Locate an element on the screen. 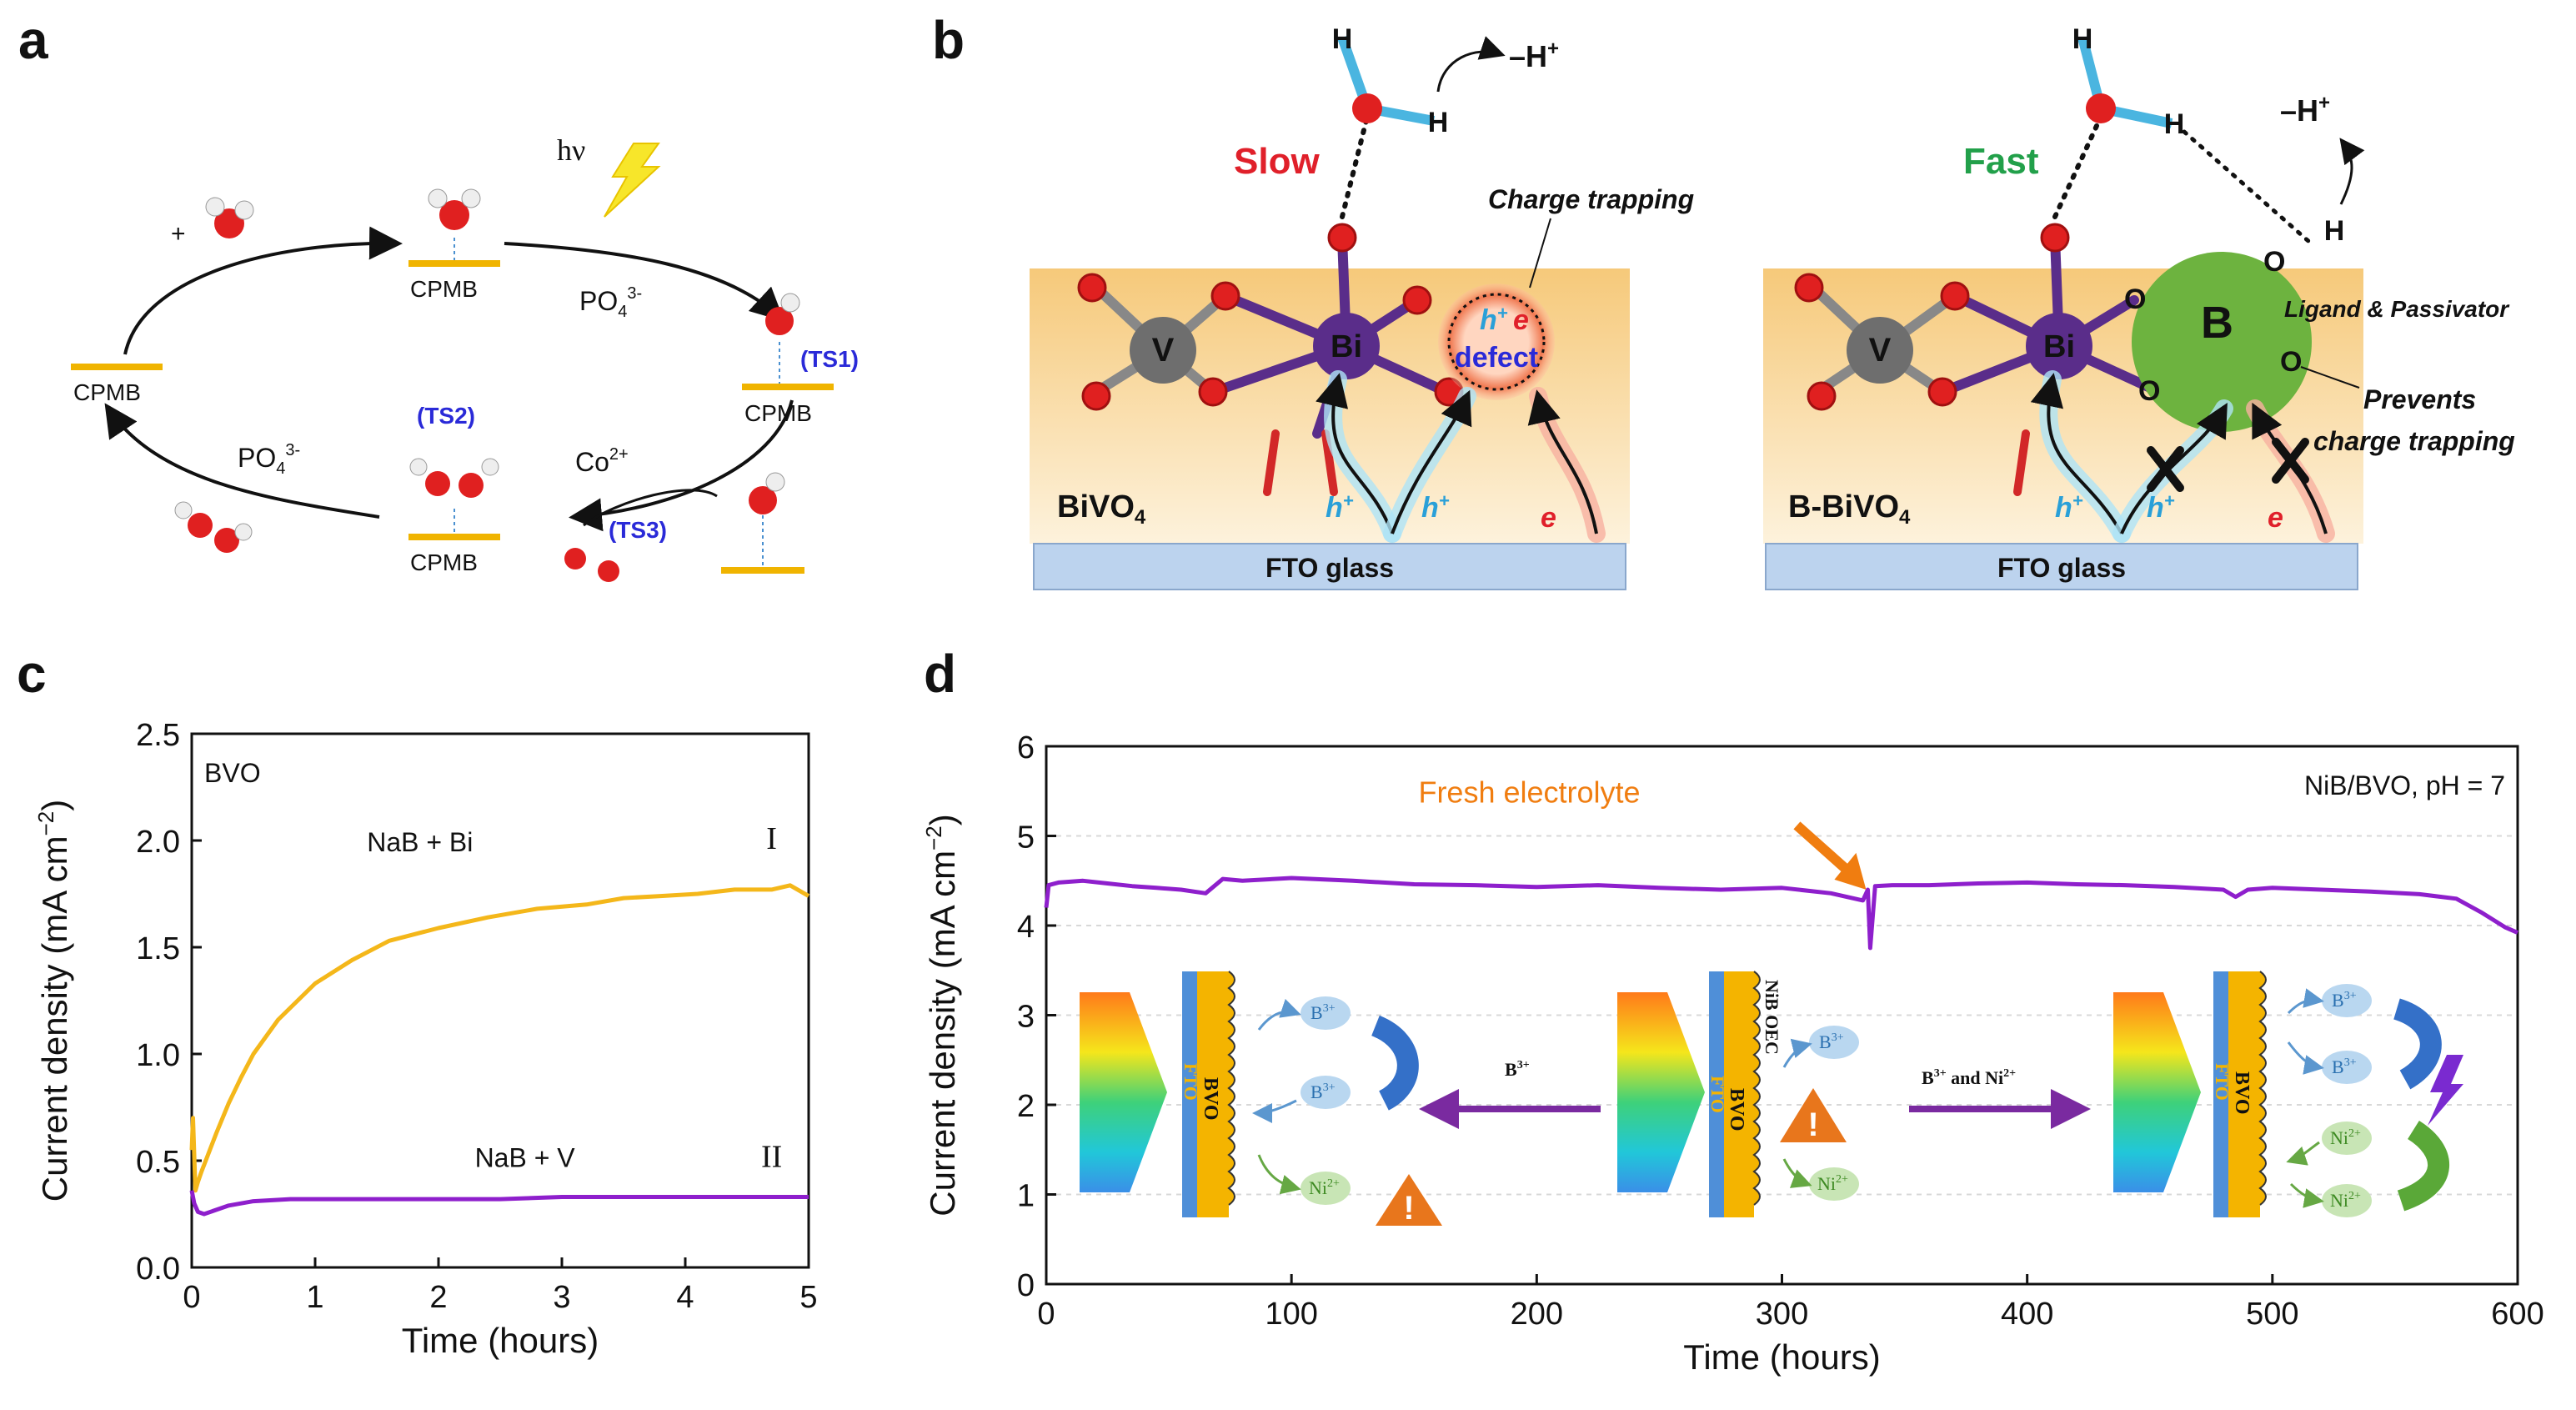  cycle-arrow-top-right is located at coordinates (644, 282).